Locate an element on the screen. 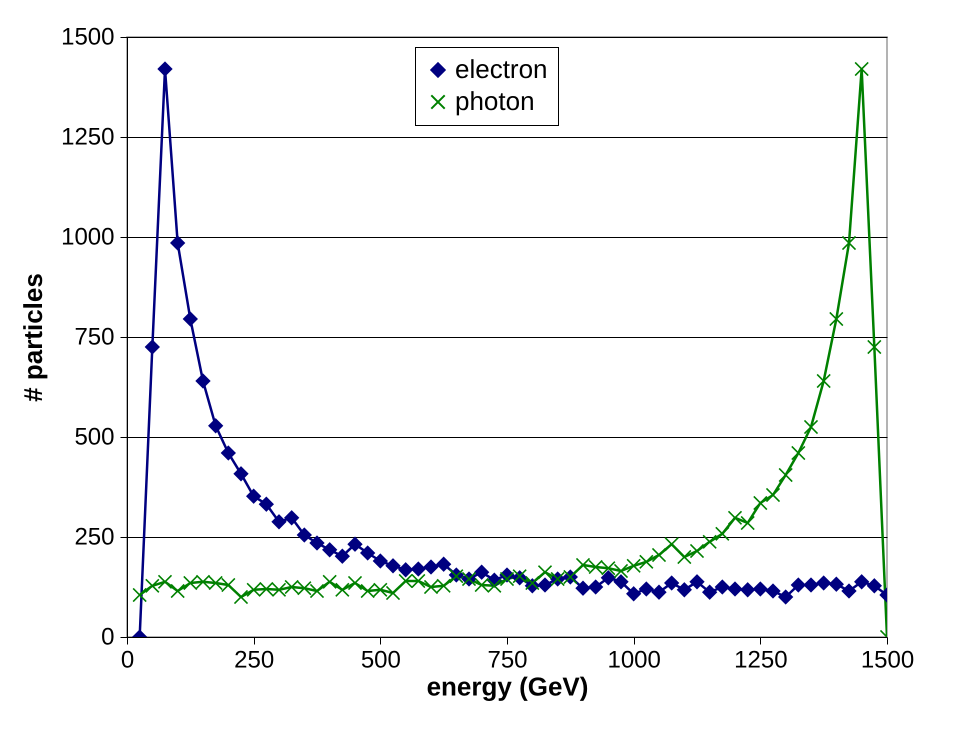 The image size is (967, 738). y-tick-label: 250 is located at coordinates (94, 537).